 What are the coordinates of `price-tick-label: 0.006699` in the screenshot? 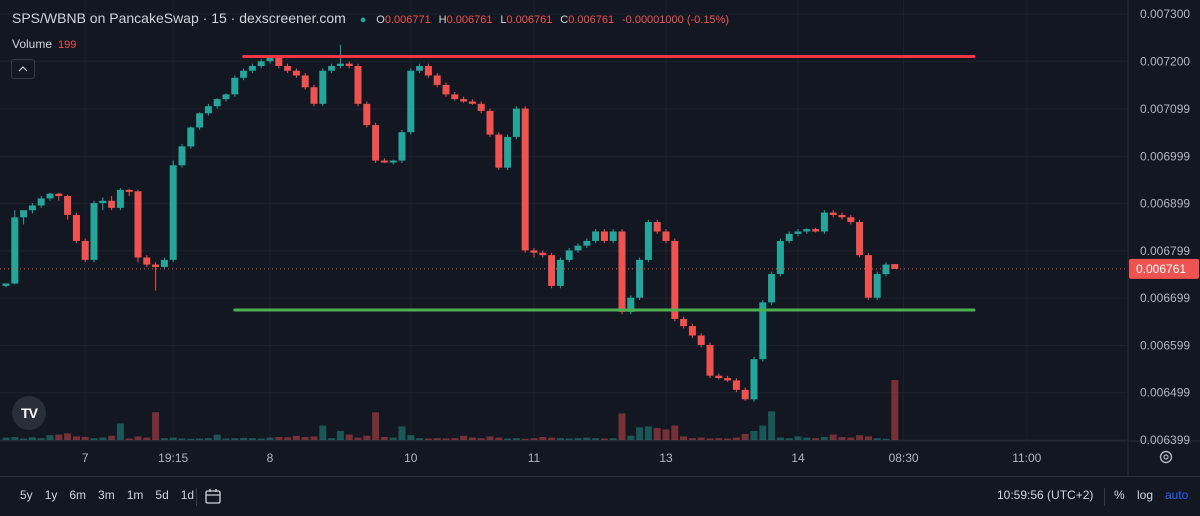 It's located at (1165, 298).